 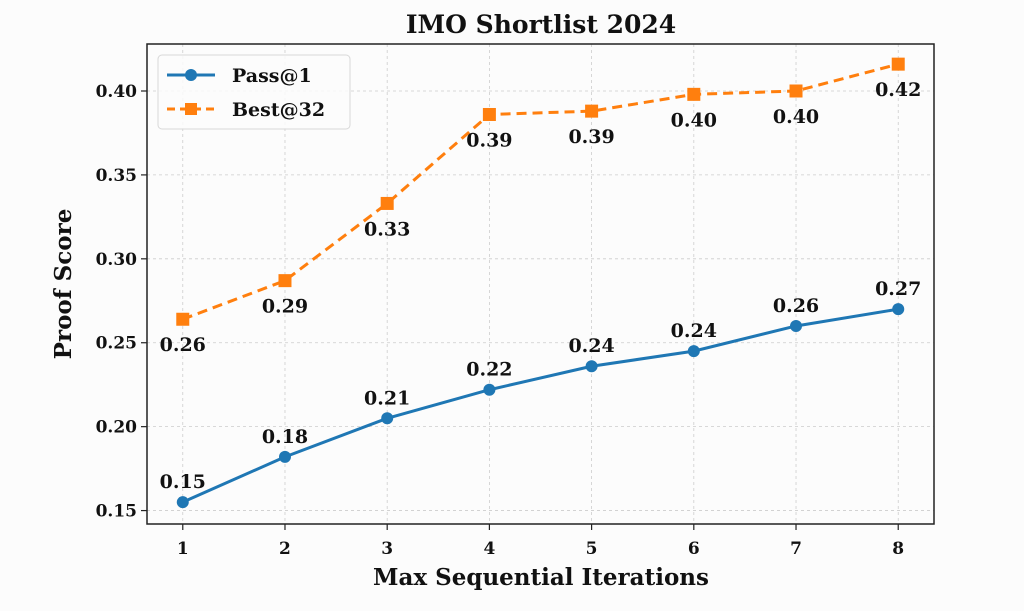 What do you see at coordinates (117, 92) in the screenshot?
I see `y-tick-label: 0.40` at bounding box center [117, 92].